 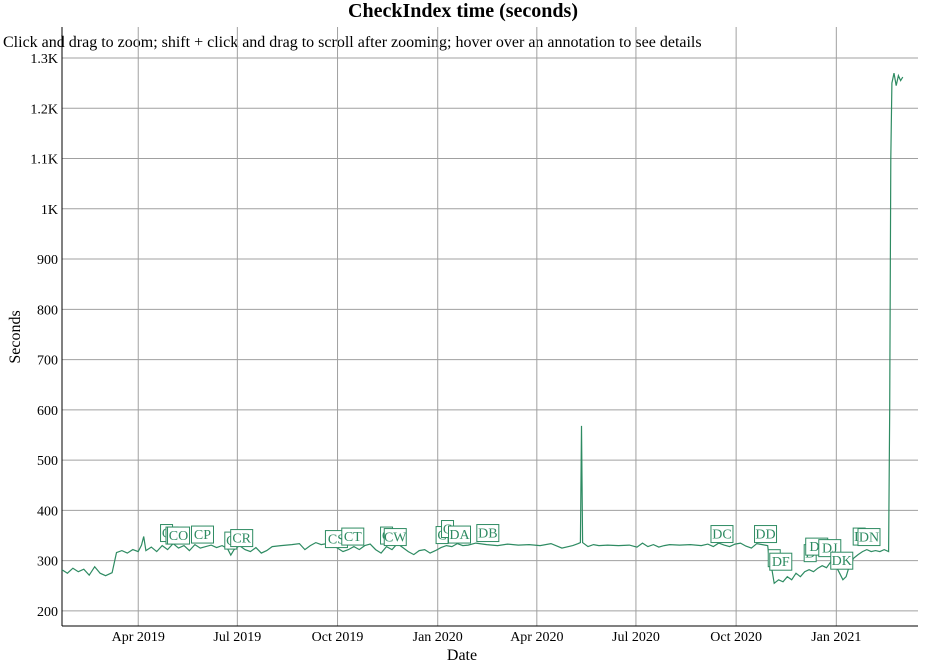 What do you see at coordinates (47, 562) in the screenshot?
I see `y-tick-label: 300` at bounding box center [47, 562].